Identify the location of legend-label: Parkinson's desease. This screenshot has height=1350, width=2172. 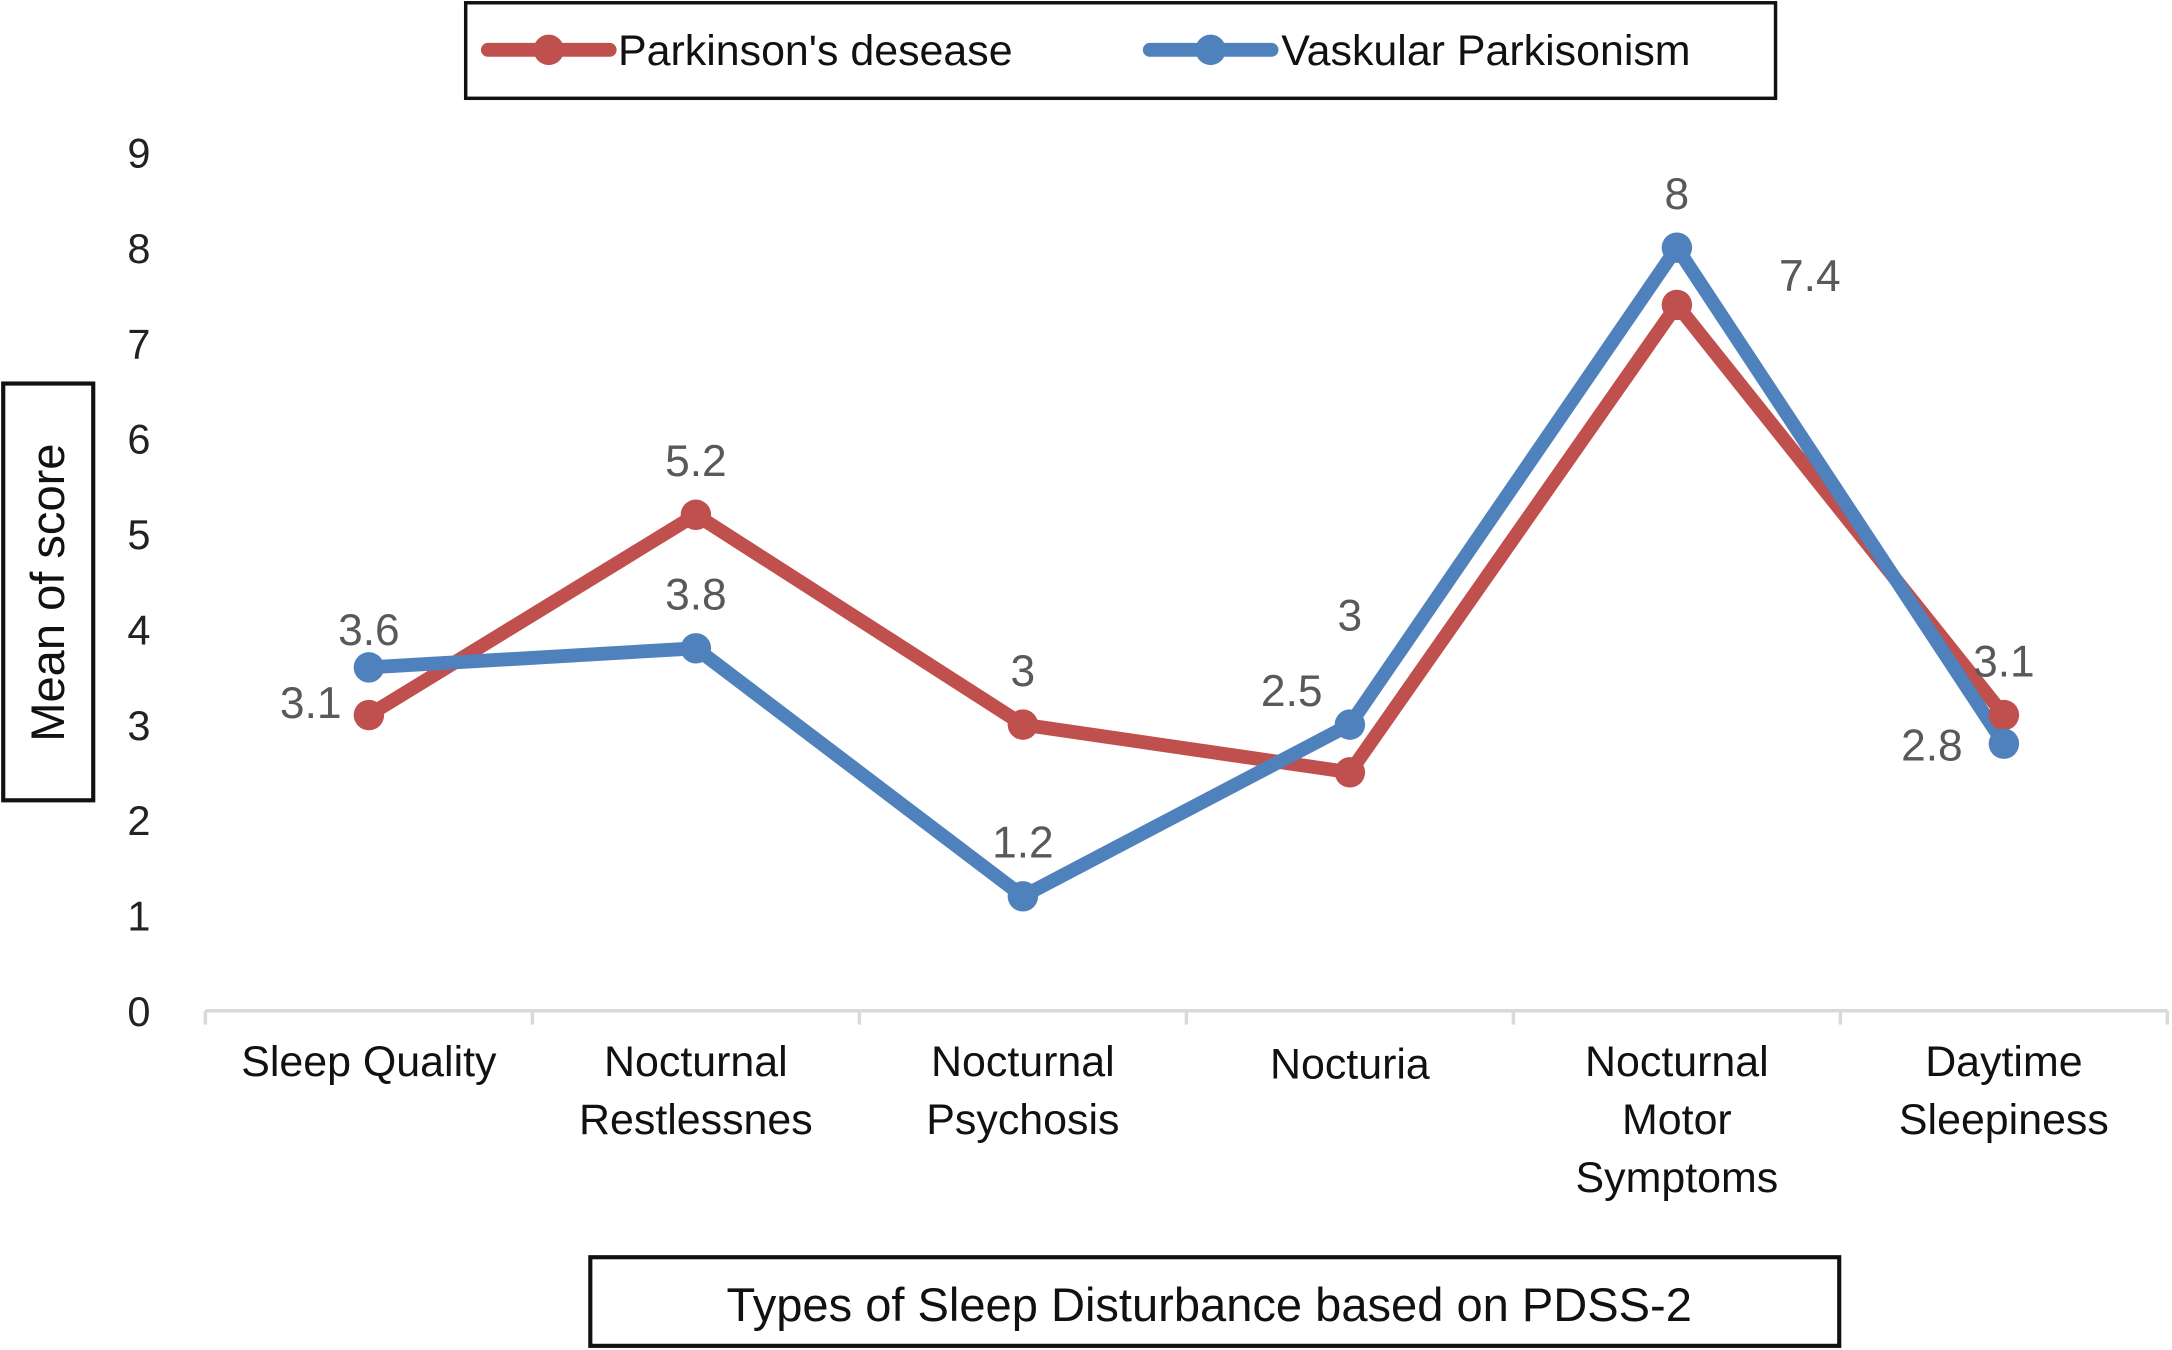
(815, 51).